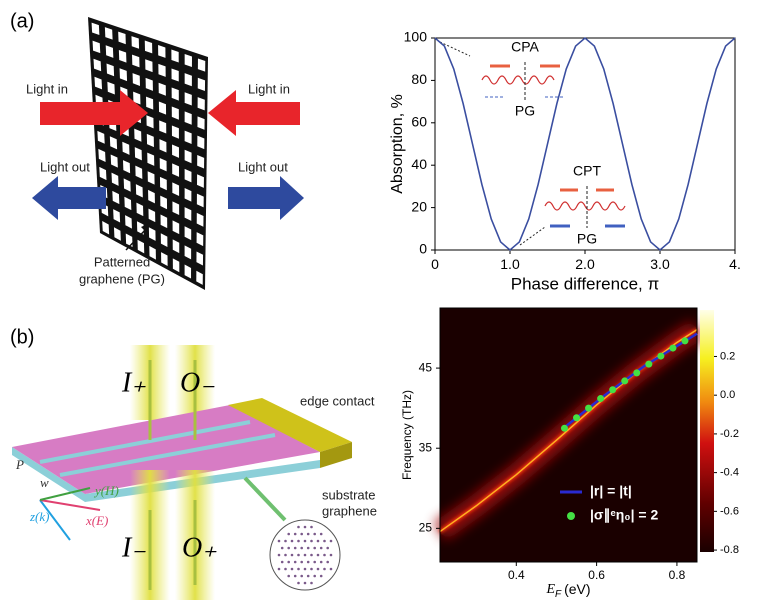 The width and height of the screenshot is (757, 605). Describe the element at coordinates (727, 395) in the screenshot. I see `colorbar-tick-label: 0.0` at that location.